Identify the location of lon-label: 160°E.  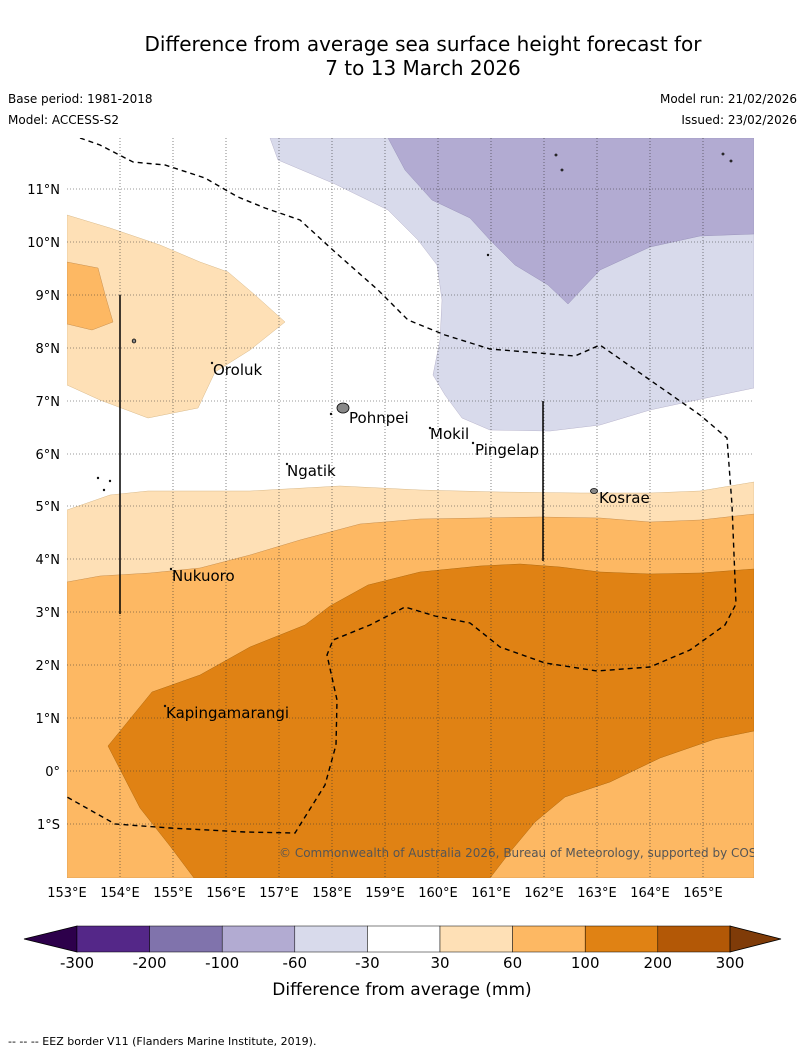
(438, 893).